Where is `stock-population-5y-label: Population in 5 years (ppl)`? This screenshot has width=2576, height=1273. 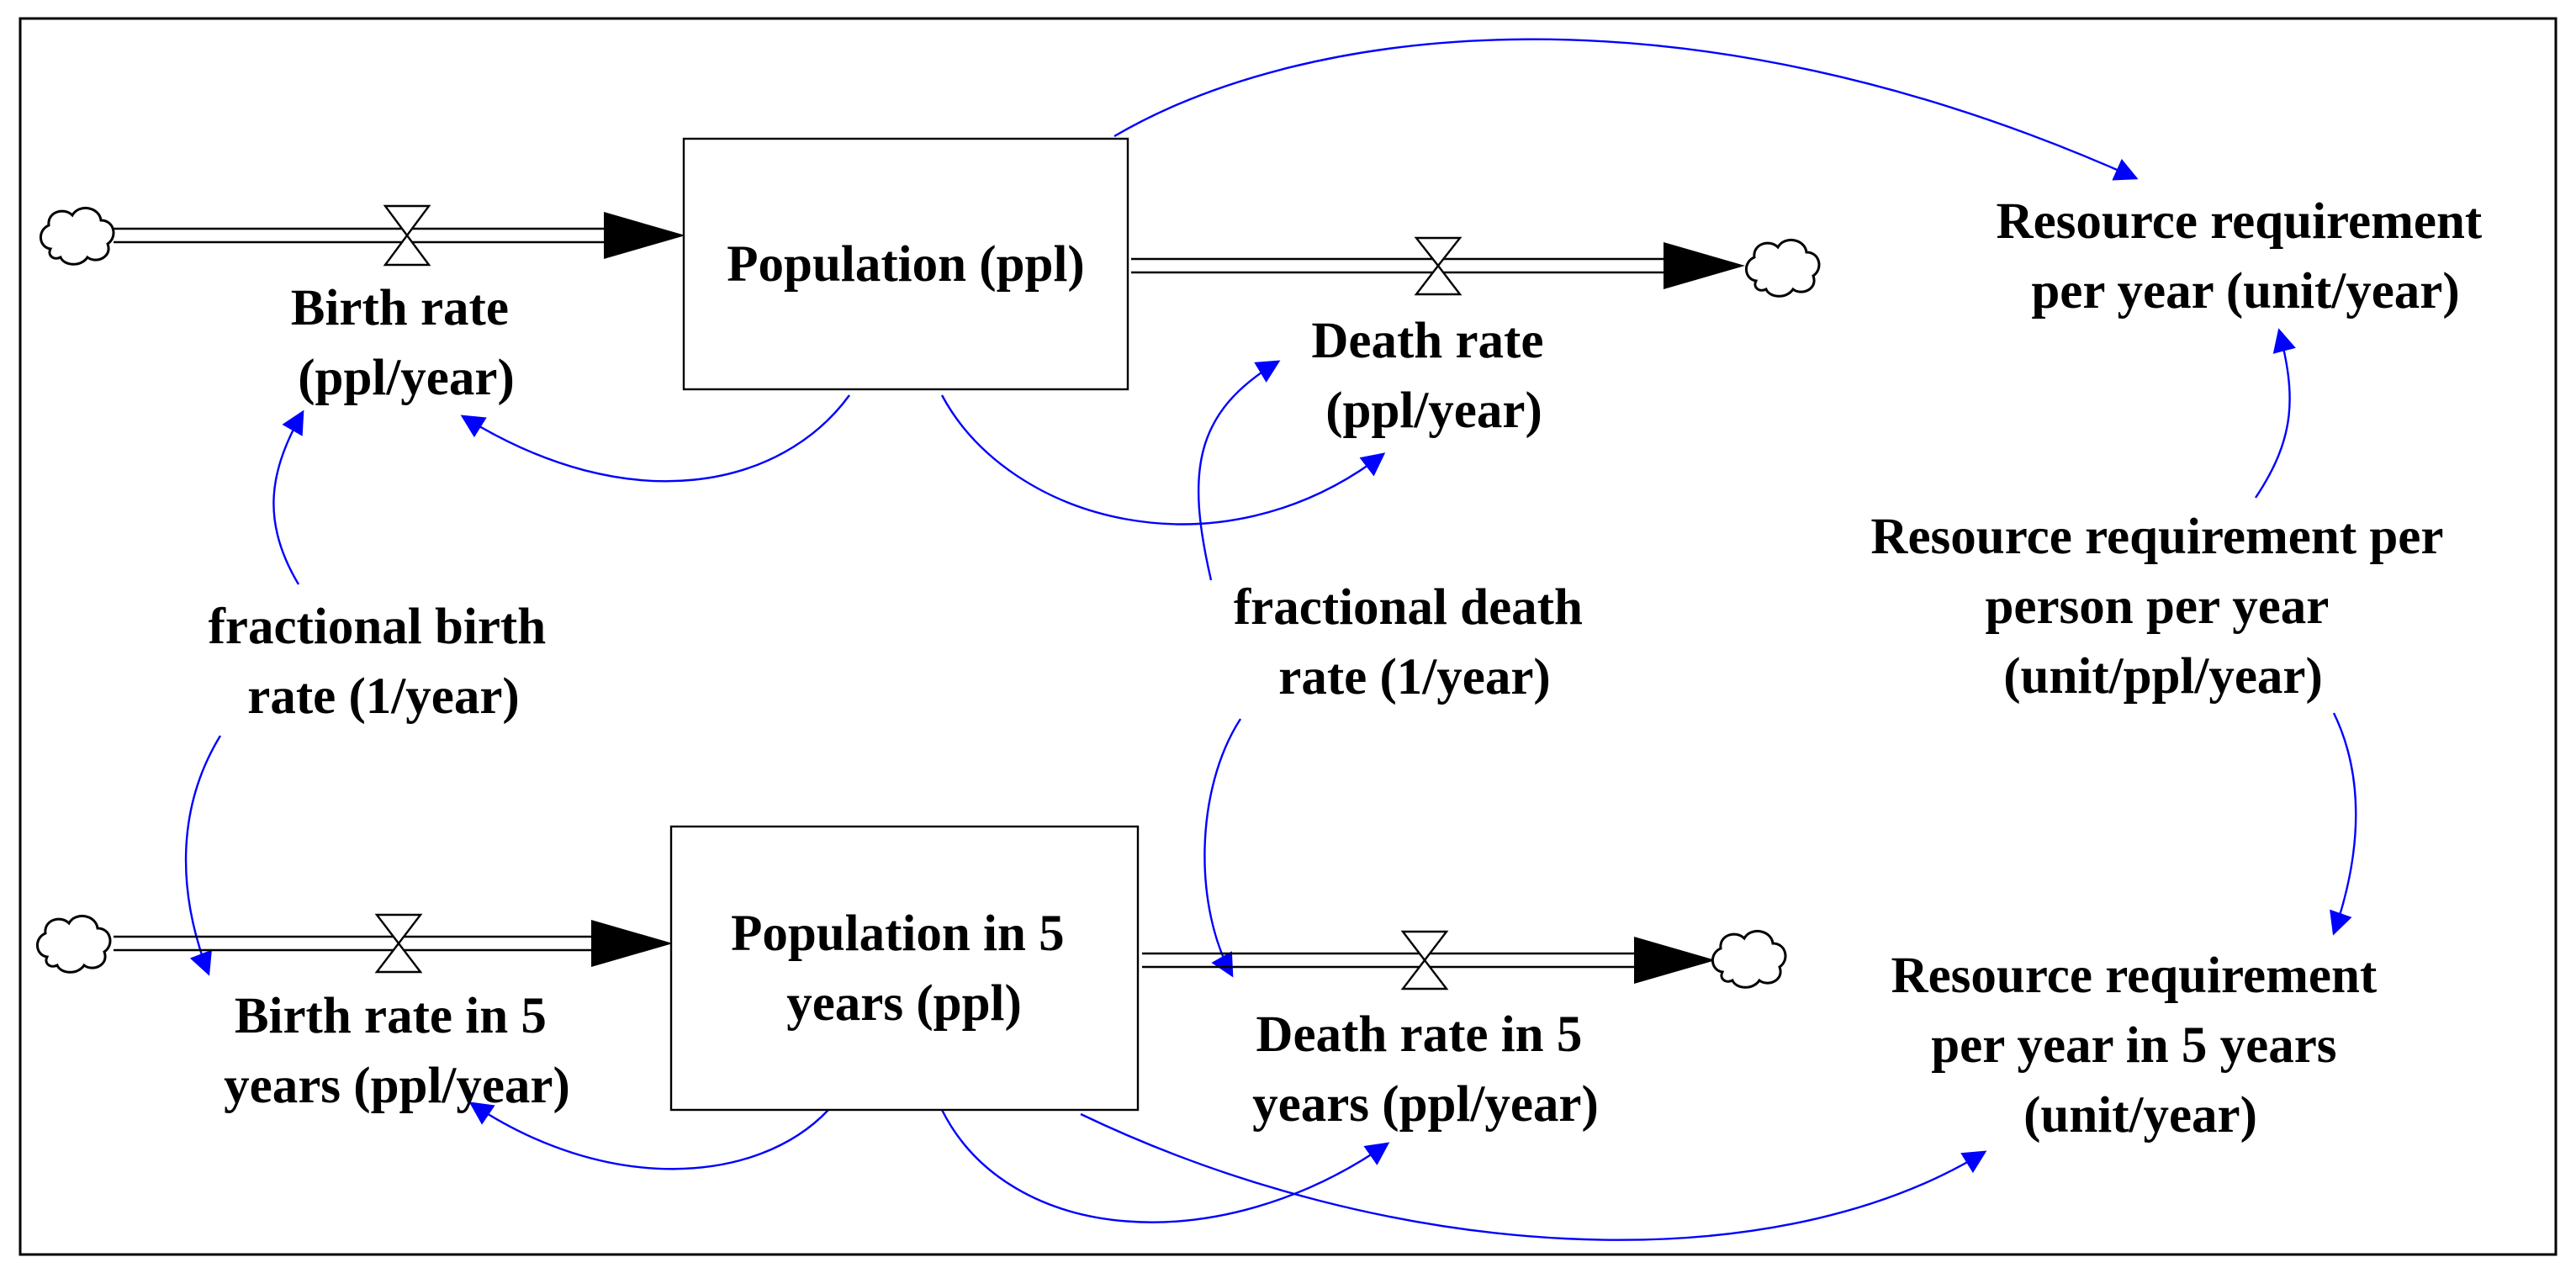
stock-population-5y-label: Population in 5 years (ppl) is located at coordinates (904, 969).